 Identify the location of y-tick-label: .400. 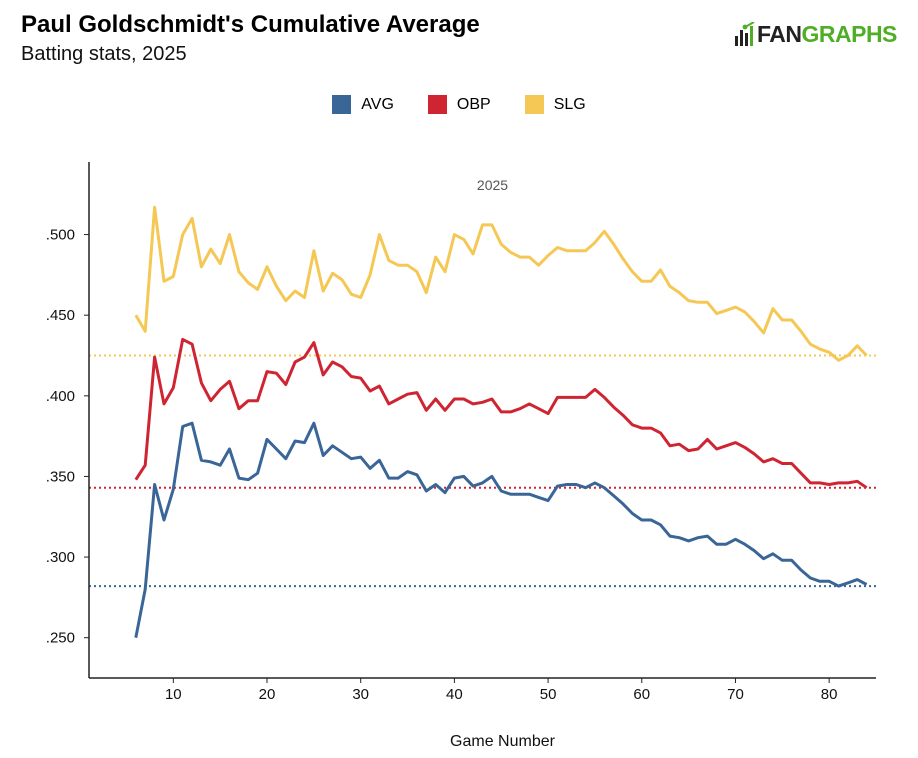
(60, 396).